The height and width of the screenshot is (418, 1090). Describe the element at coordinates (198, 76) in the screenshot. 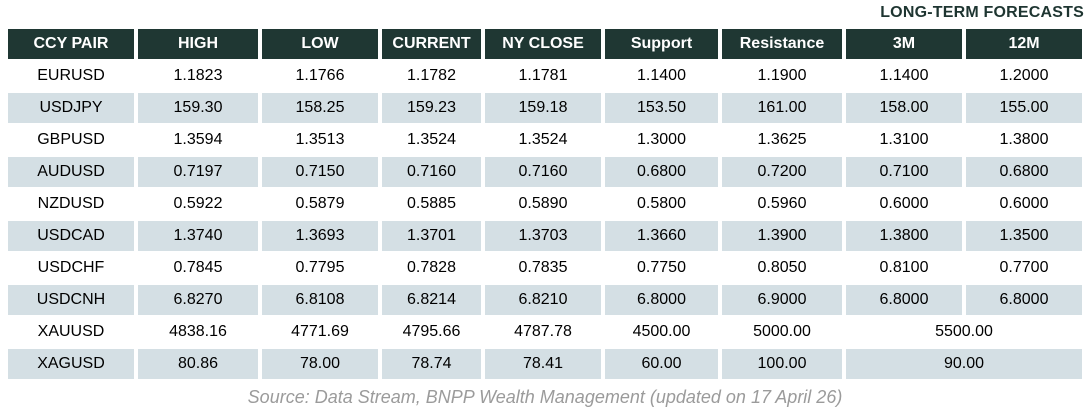

I see `value-cell: 1.1823` at that location.